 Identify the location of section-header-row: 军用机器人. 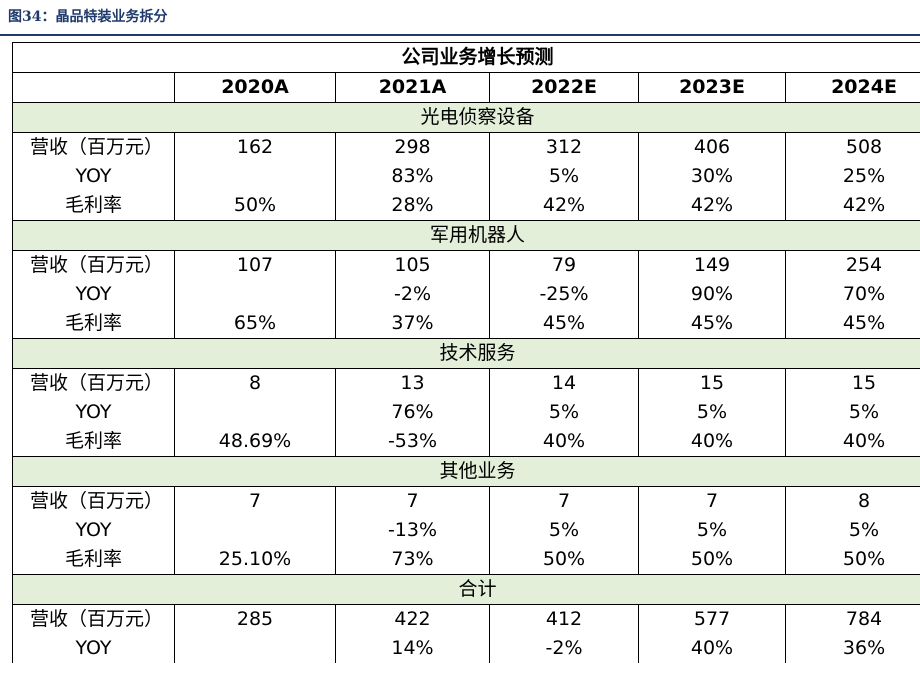
(465, 235).